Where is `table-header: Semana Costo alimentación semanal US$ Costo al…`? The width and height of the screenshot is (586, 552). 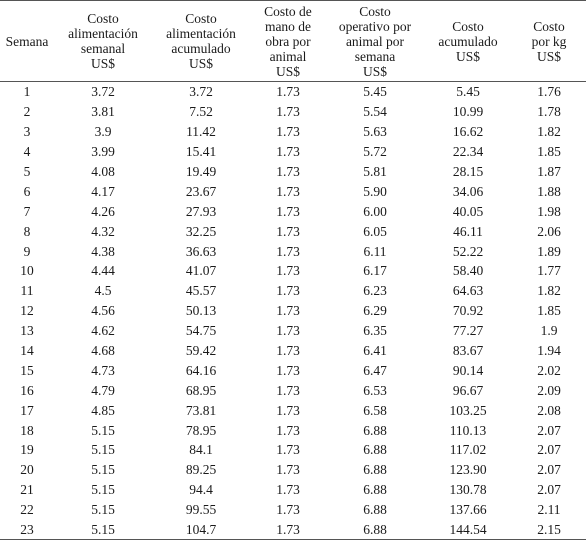 table-header: Semana Costo alimentación semanal US$ Costo al… is located at coordinates (293, 41).